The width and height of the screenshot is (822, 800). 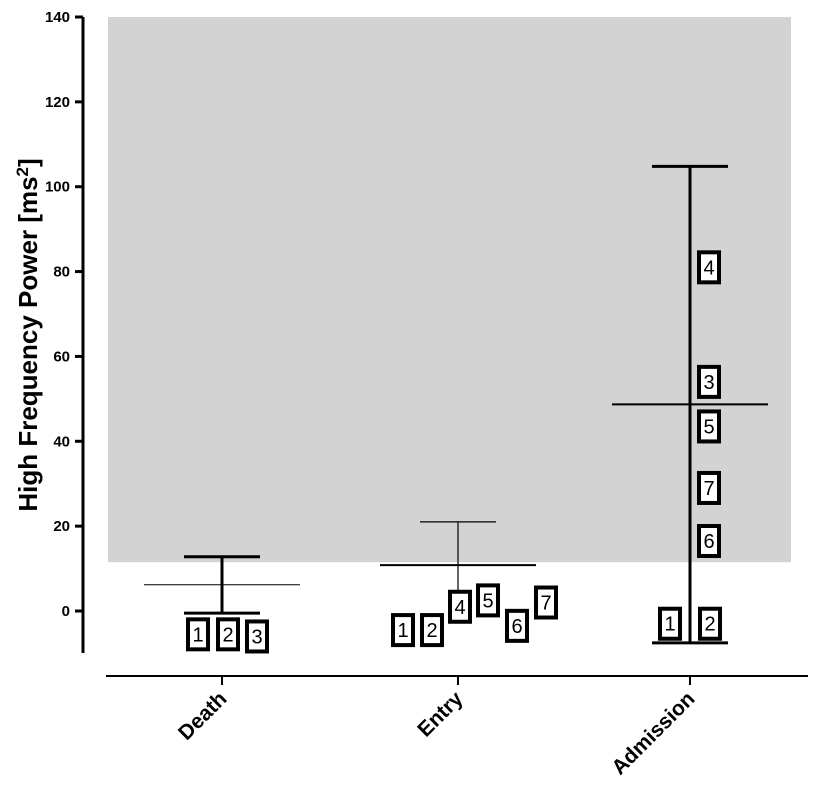 What do you see at coordinates (61, 441) in the screenshot?
I see `y-tick-label: 40` at bounding box center [61, 441].